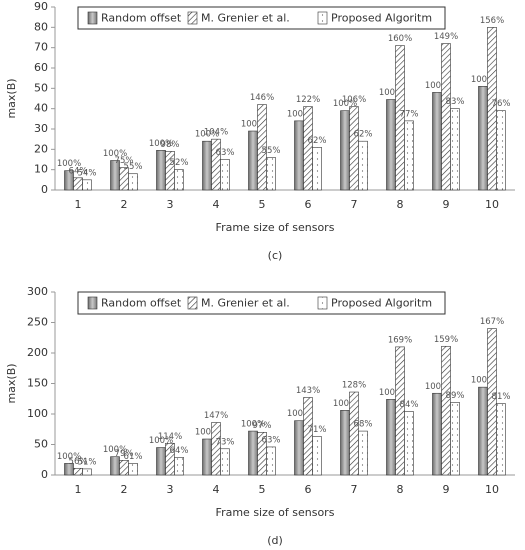 The width and height of the screenshot is (525, 550). What do you see at coordinates (262, 98) in the screenshot?
I see `bar-label: 146%` at bounding box center [262, 98].